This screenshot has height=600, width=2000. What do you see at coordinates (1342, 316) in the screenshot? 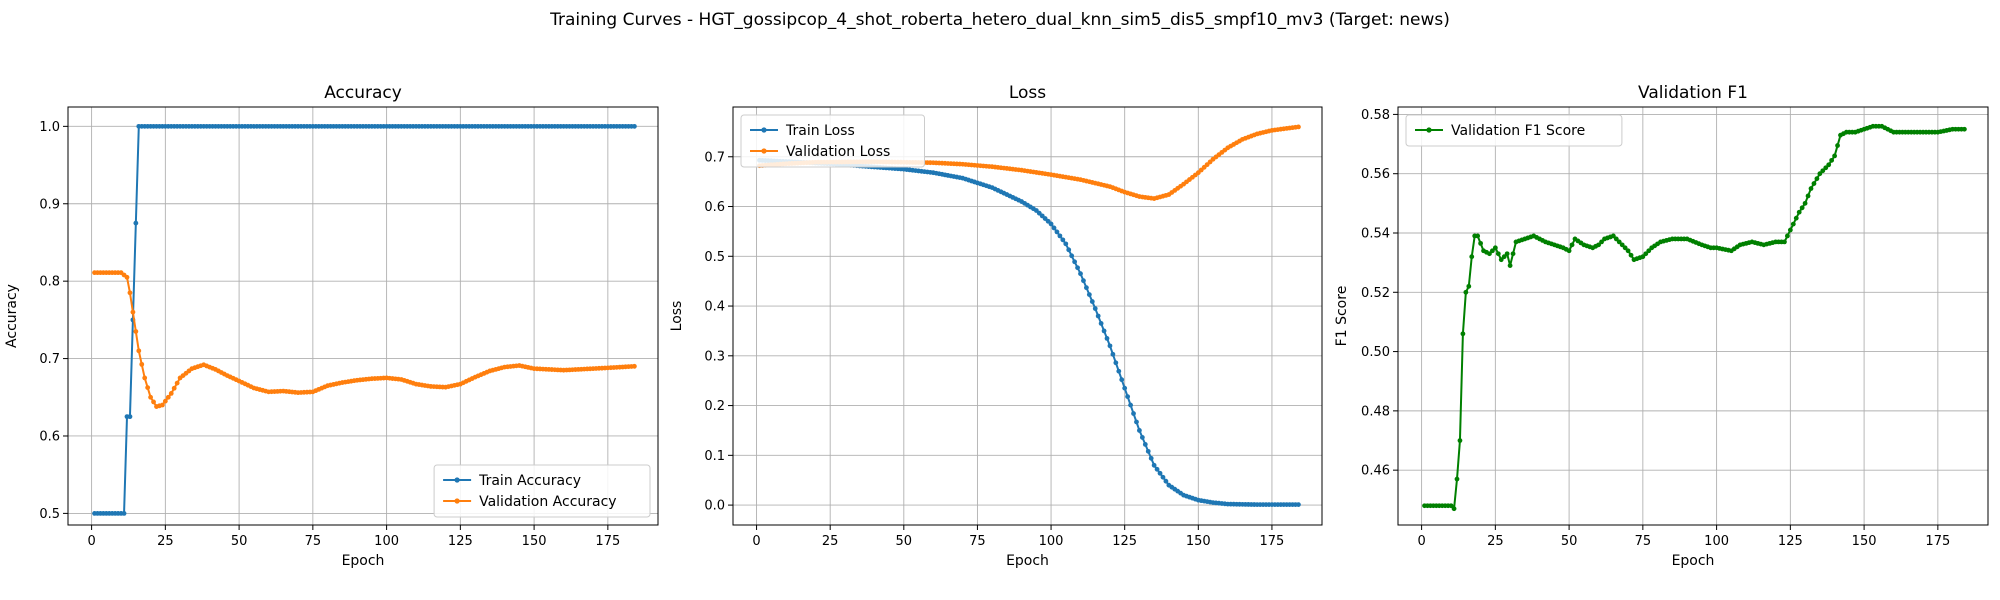
I see `validation-f1-ylabel: F1 Score` at bounding box center [1342, 316].